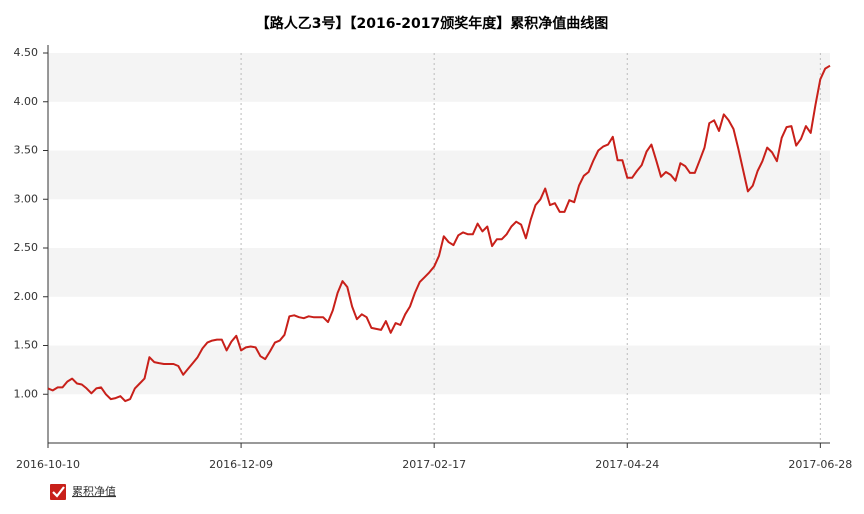  I want to click on legend-label: 累积净值, so click(94, 491).